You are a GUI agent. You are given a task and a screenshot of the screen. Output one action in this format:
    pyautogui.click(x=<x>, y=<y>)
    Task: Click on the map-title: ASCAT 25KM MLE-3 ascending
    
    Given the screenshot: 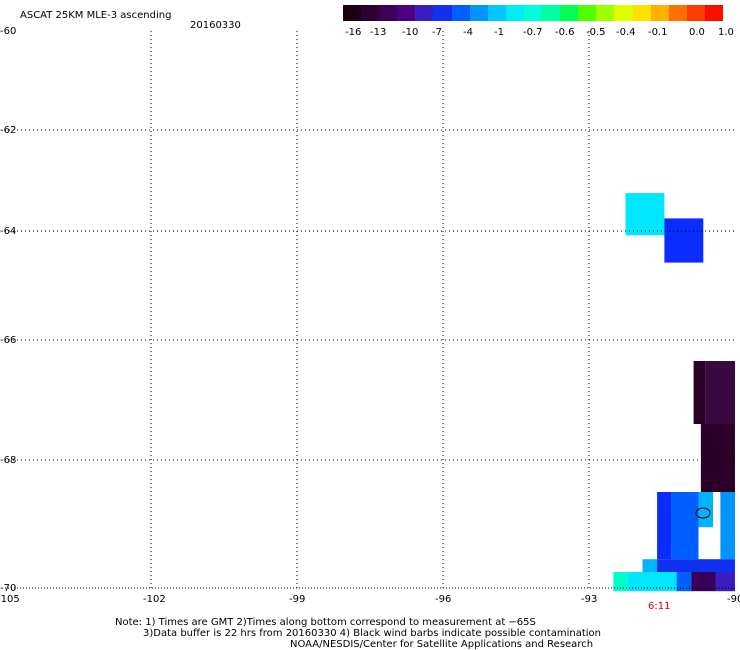 What is the action you would take?
    pyautogui.click(x=96, y=15)
    